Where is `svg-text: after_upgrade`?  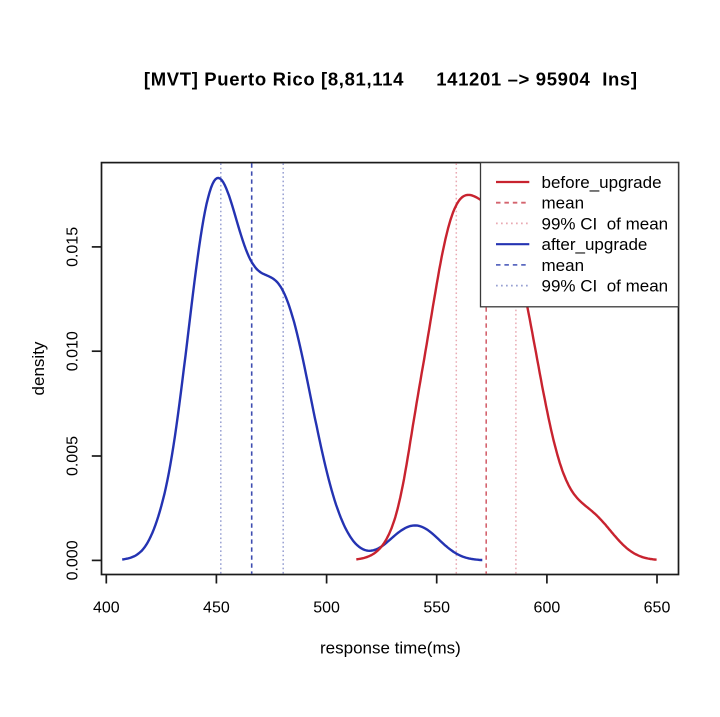 svg-text: after_upgrade is located at coordinates (595, 244).